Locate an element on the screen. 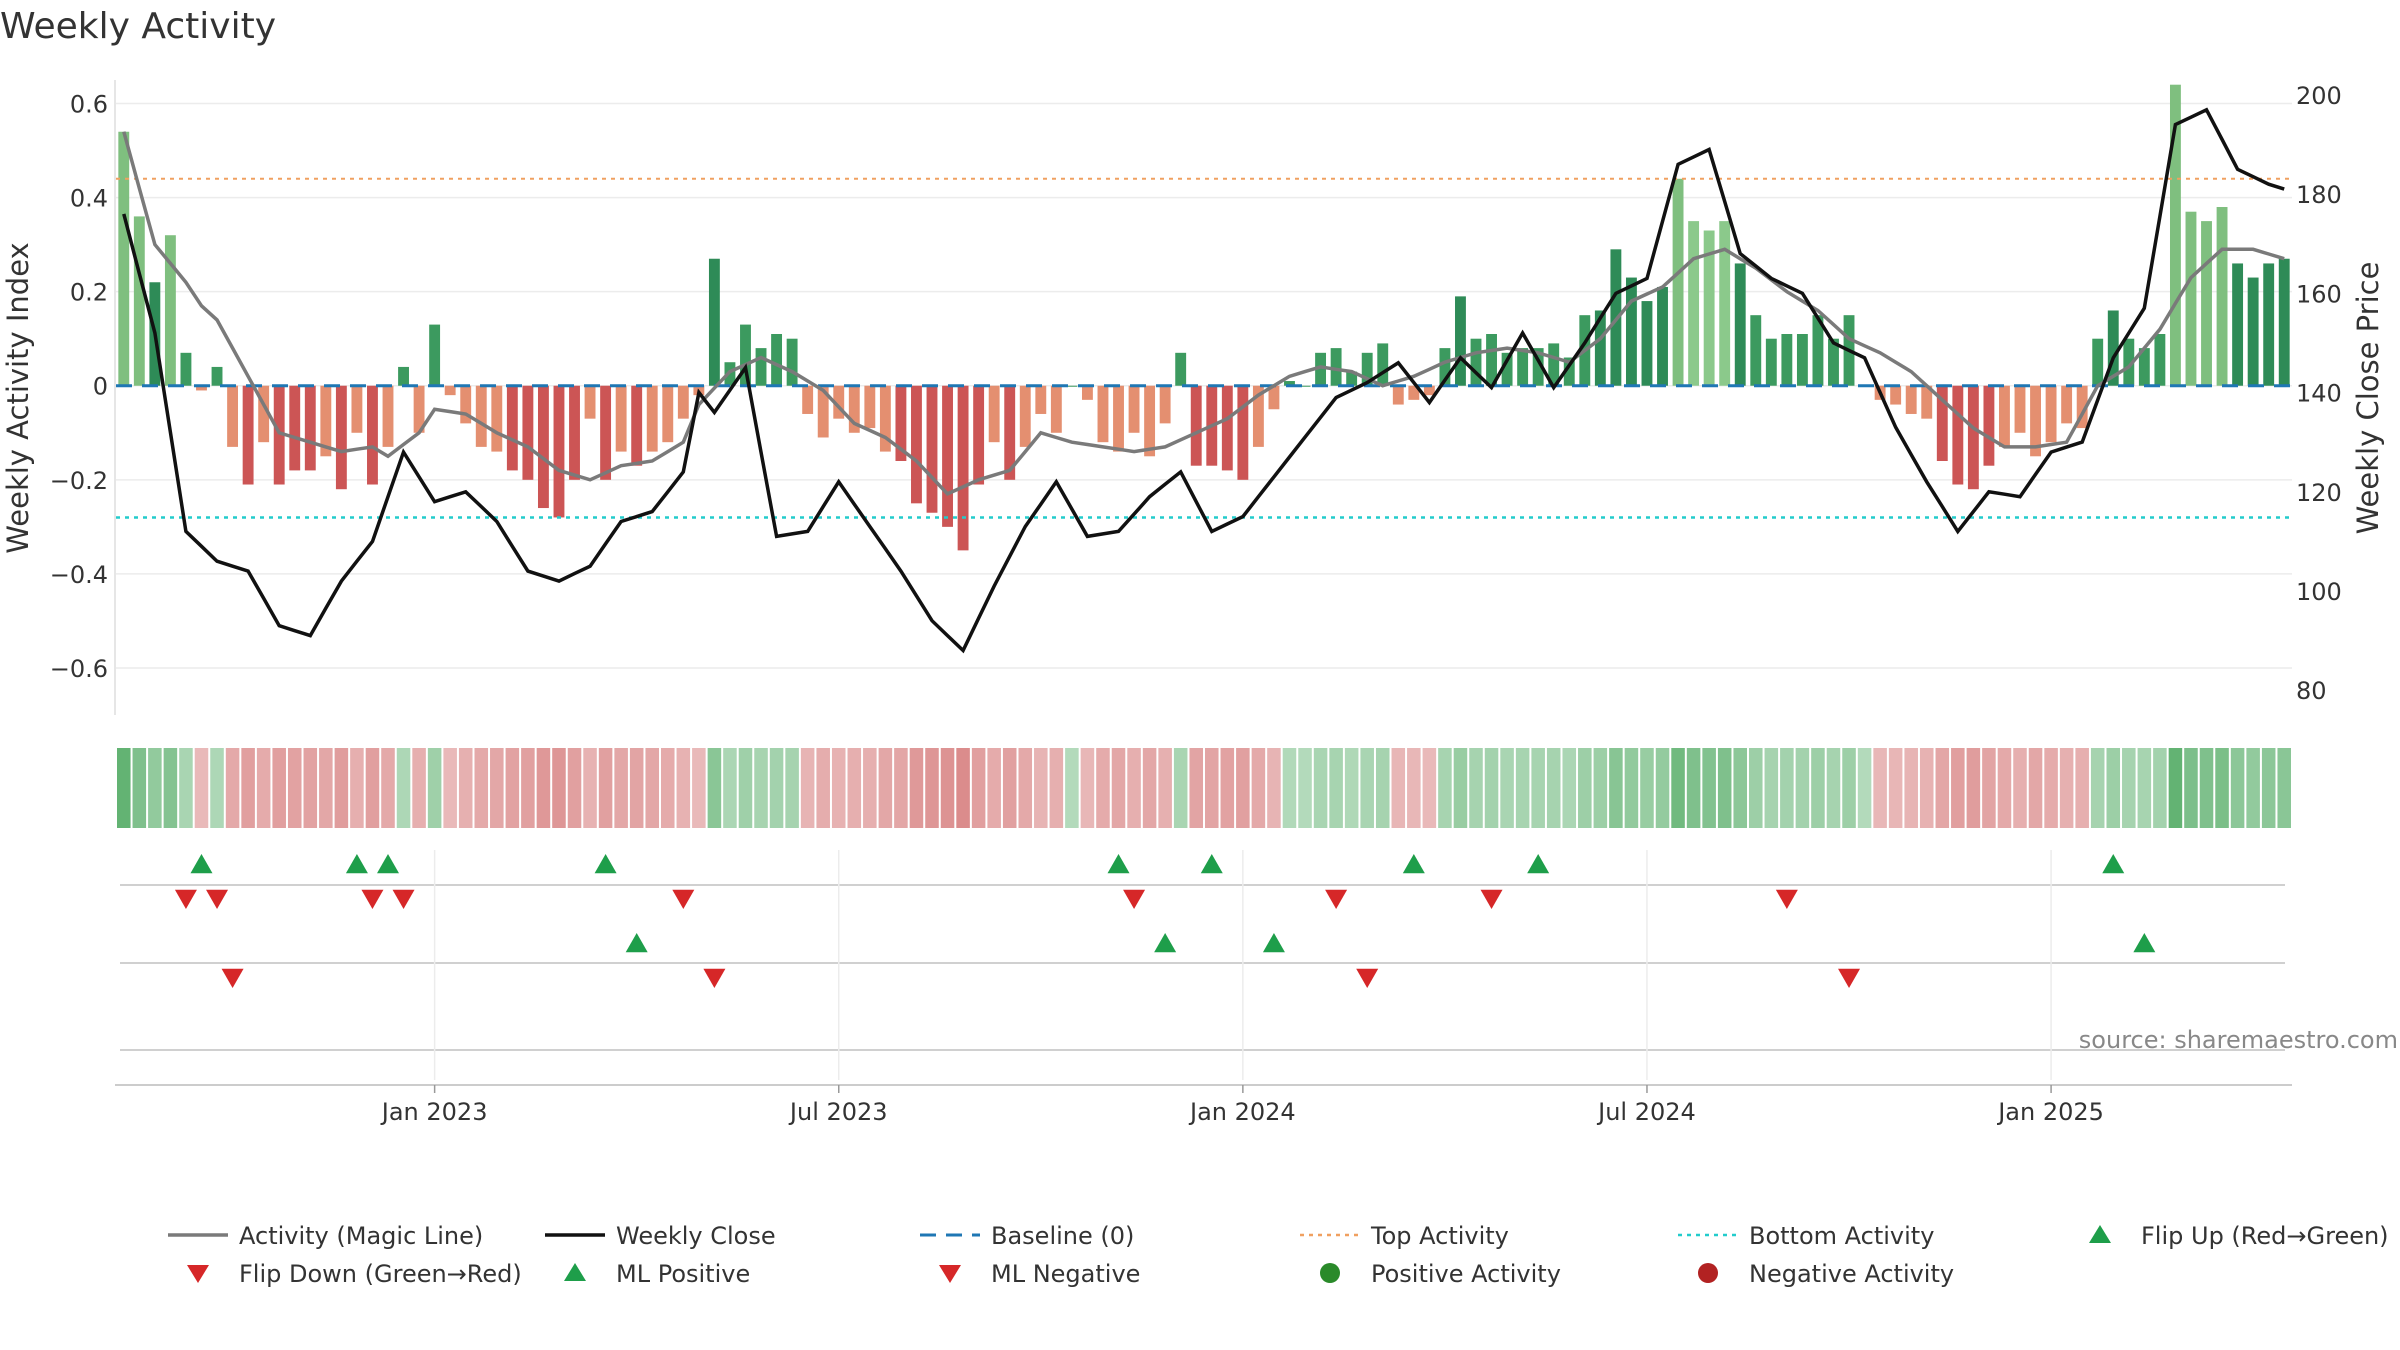 Image resolution: width=2400 pixels, height=1350 pixels. chart-title: Weekly Activity is located at coordinates (138, 26).